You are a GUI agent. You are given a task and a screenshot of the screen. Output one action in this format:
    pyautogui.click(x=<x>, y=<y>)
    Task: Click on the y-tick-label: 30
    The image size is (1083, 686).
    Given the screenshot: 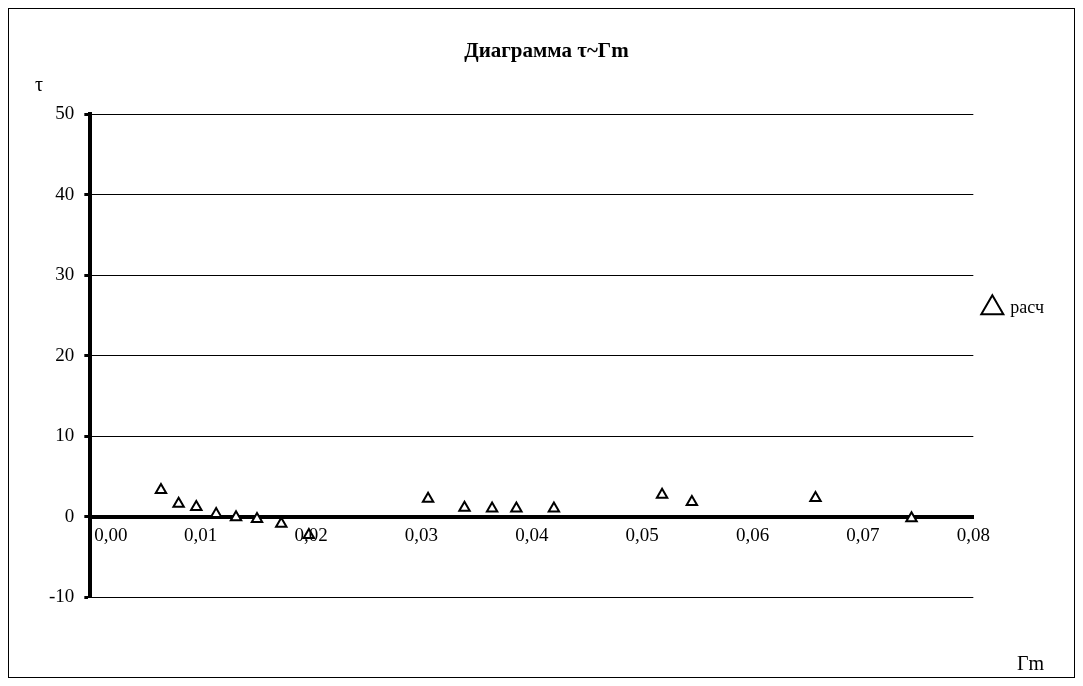 What is the action you would take?
    pyautogui.click(x=65, y=274)
    